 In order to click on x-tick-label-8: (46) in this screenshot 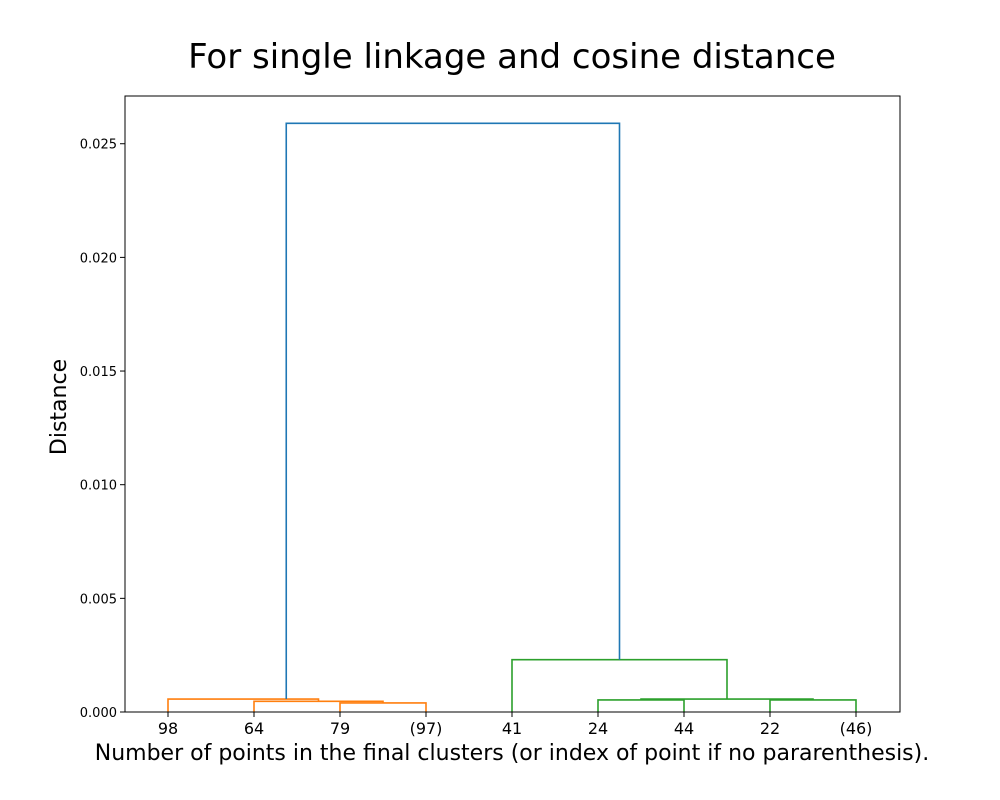, I will do `click(856, 728)`.